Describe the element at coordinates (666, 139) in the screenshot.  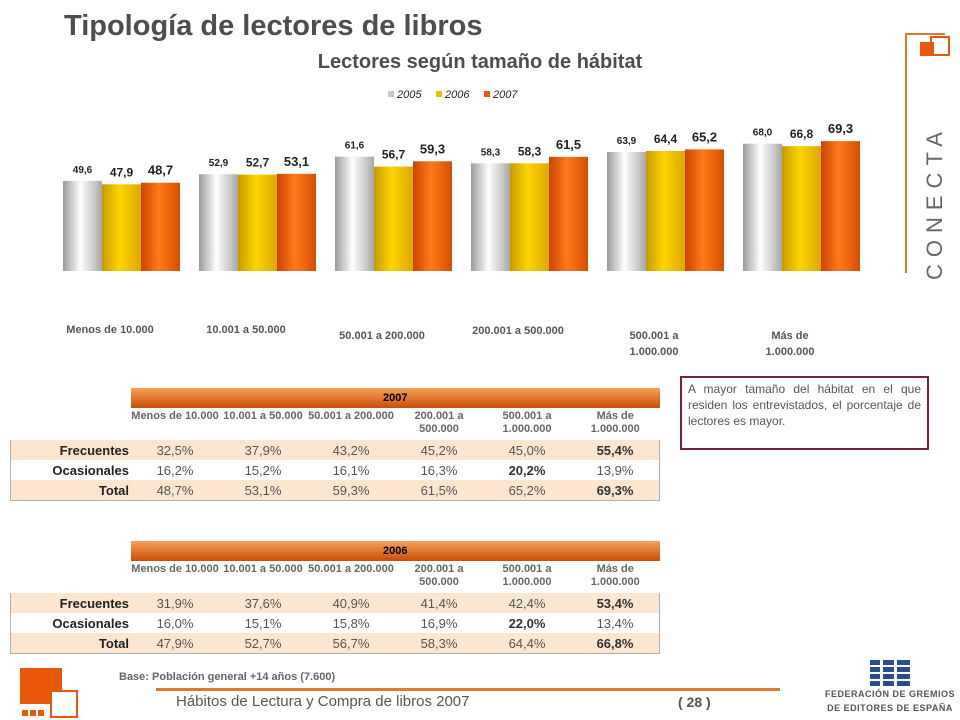
I see `data-label-2006-4: 64,4` at that location.